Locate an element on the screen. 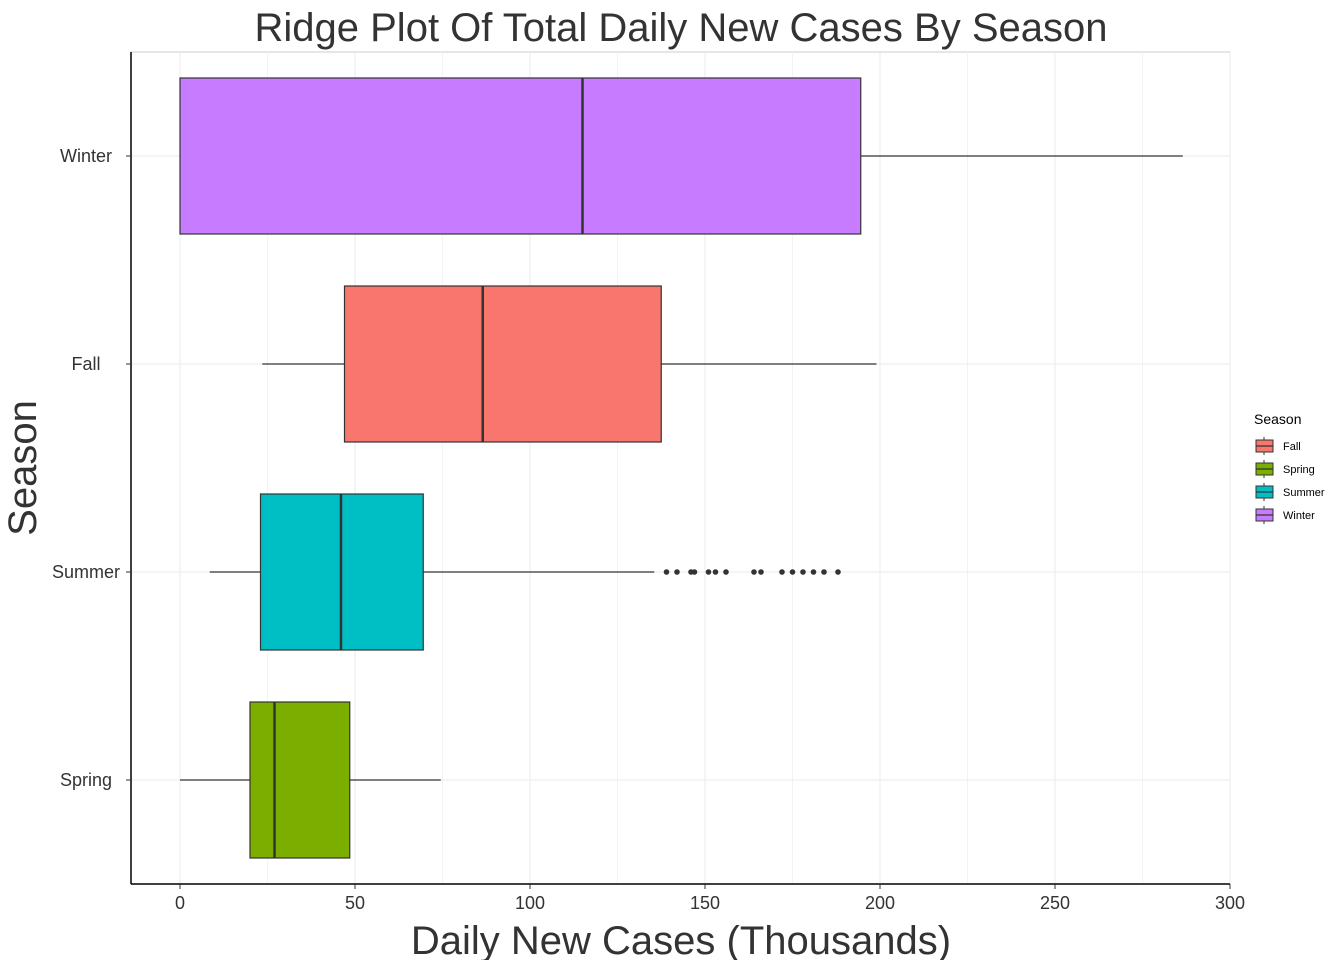  box-winter is located at coordinates (681, 156).